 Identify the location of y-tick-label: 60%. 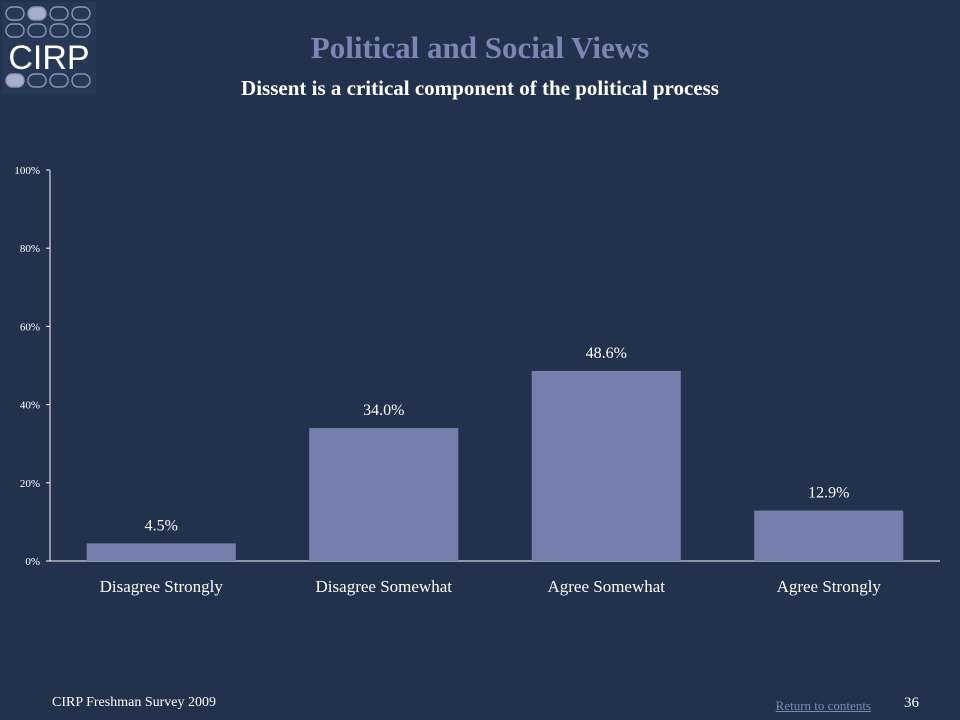
(30, 327).